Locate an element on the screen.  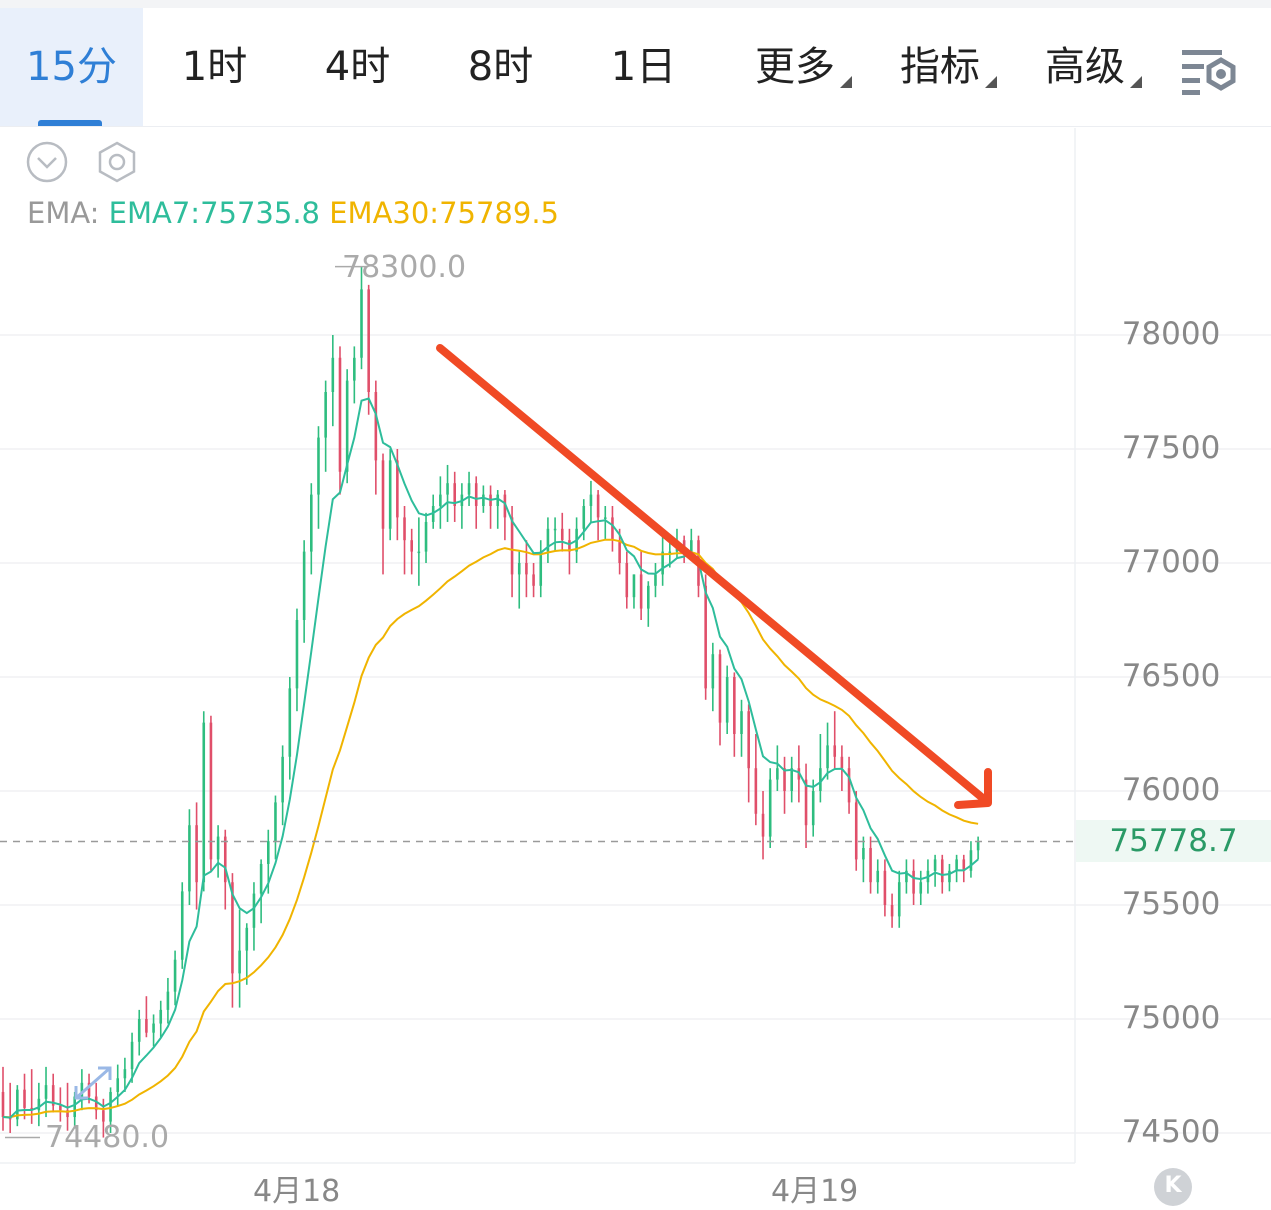
tab-8h: 8时 is located at coordinates (500, 67).